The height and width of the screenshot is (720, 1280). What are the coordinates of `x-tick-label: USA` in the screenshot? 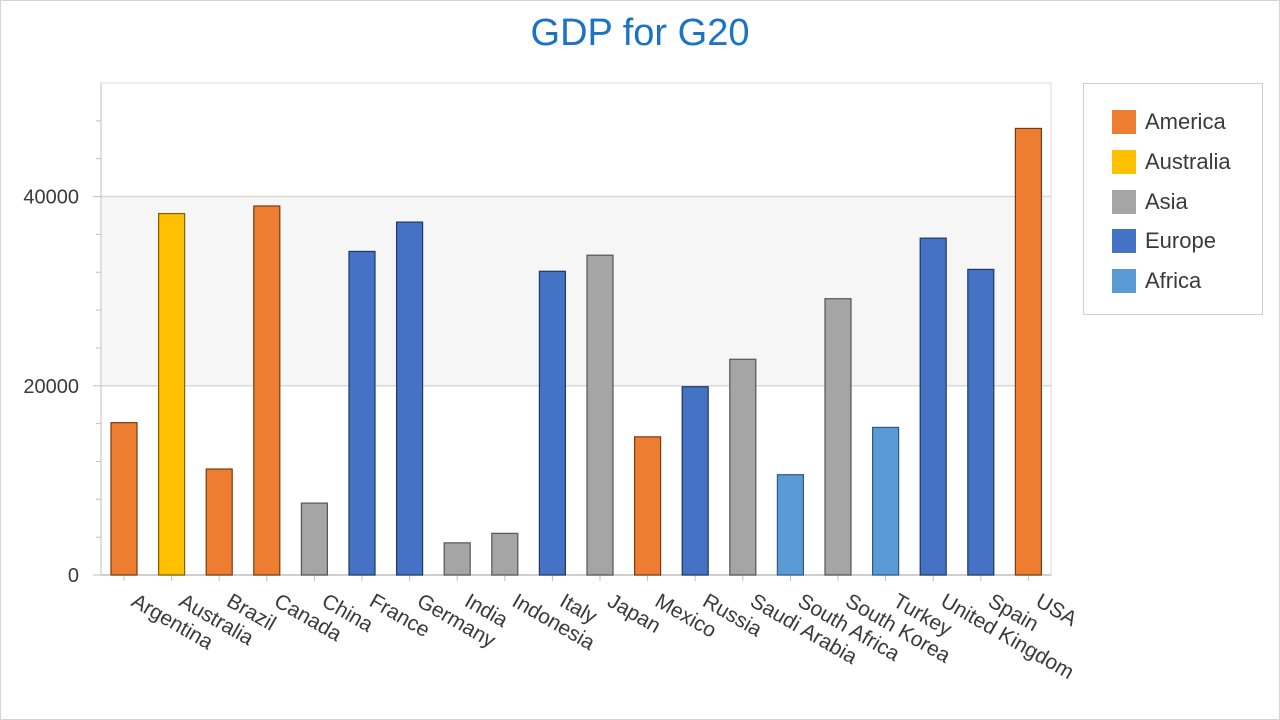 It's located at (1056, 610).